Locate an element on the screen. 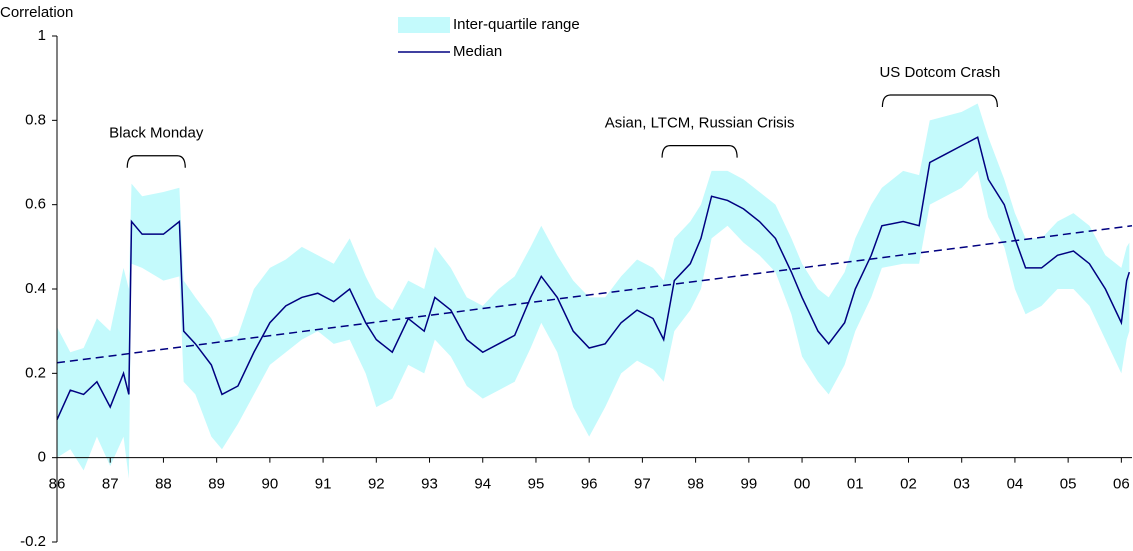 The height and width of the screenshot is (551, 1133). x-tick-label: 95 is located at coordinates (536, 484).